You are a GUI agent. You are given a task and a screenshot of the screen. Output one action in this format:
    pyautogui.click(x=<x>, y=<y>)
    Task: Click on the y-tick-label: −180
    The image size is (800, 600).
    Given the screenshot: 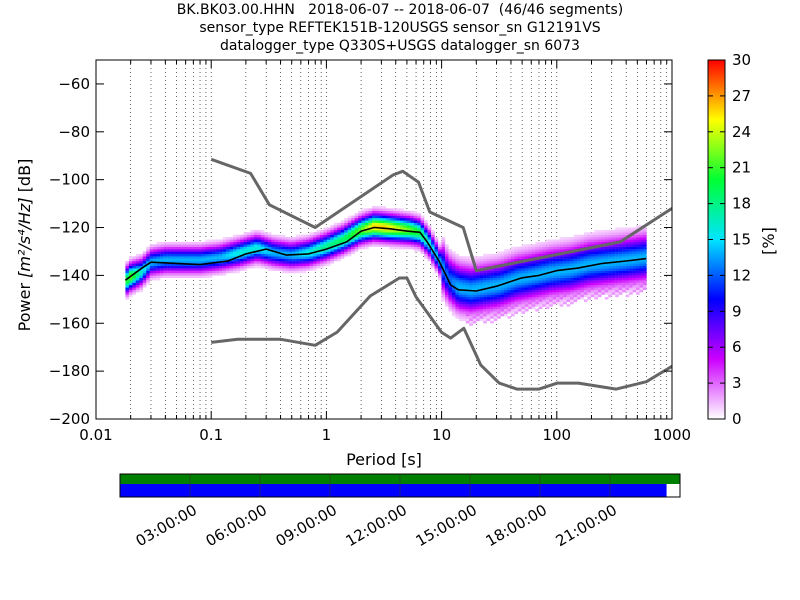 What is the action you would take?
    pyautogui.click(x=69, y=371)
    